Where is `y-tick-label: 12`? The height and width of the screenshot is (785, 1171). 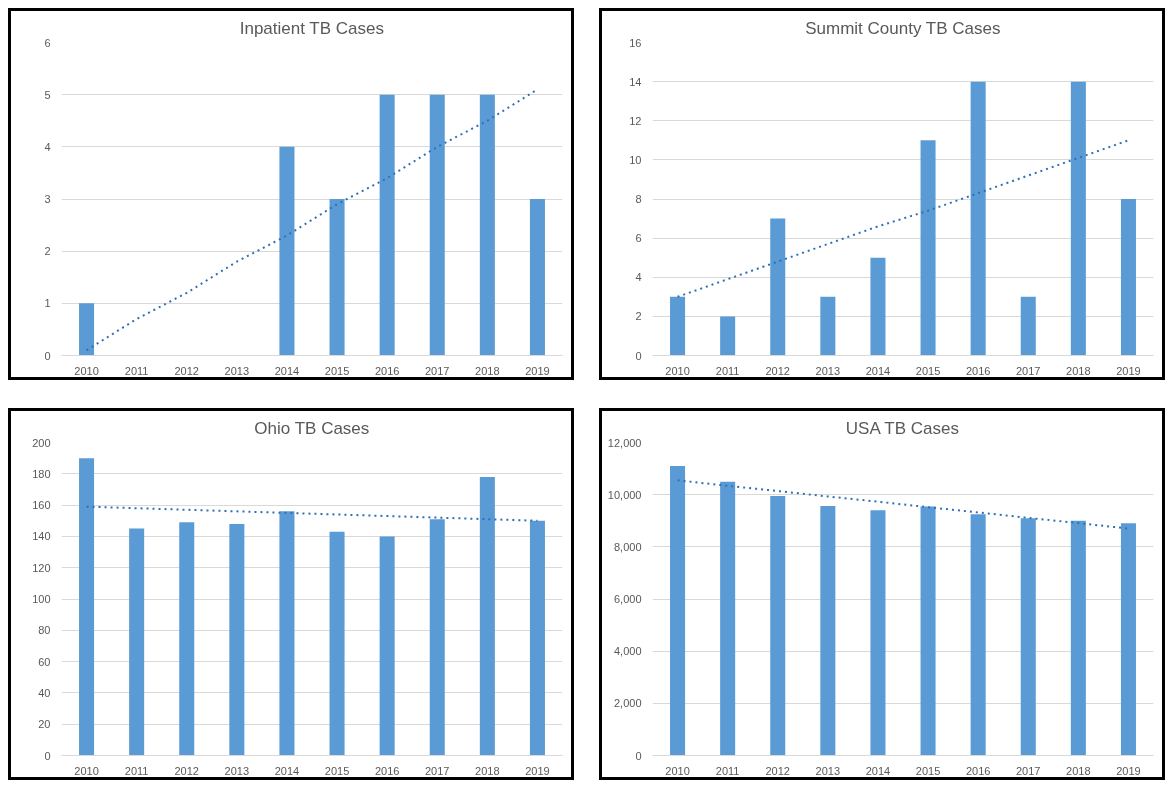 y-tick-label: 12 is located at coordinates (635, 120).